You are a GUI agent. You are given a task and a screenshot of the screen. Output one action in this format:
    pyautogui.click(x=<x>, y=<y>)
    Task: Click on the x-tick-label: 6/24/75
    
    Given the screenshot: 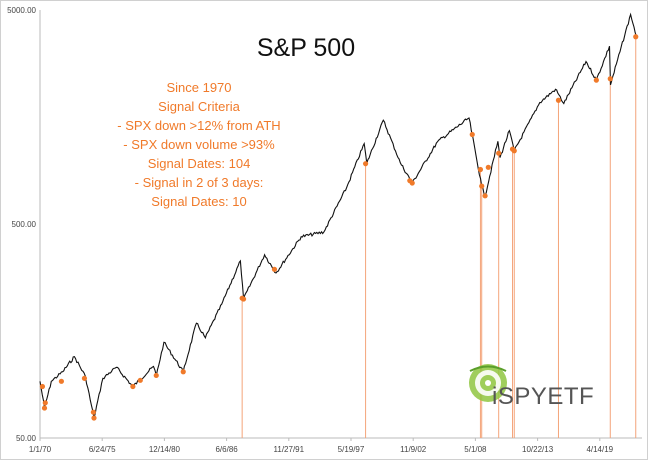 What is the action you would take?
    pyautogui.click(x=102, y=449)
    